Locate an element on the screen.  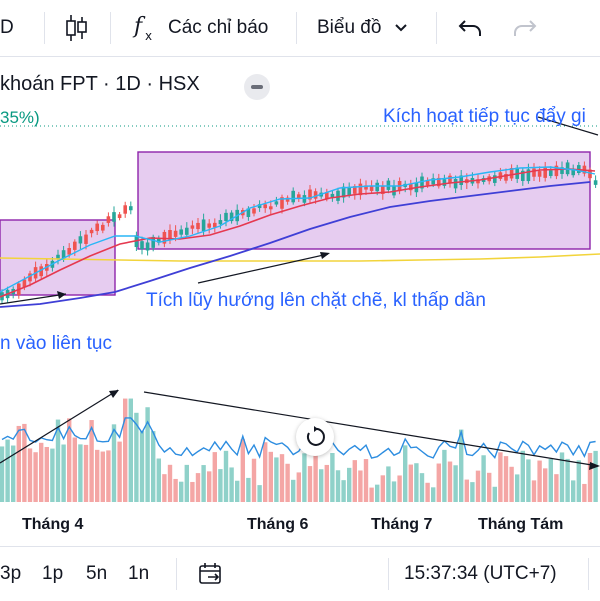
range-button-1n: 1n is located at coordinates (138, 574).